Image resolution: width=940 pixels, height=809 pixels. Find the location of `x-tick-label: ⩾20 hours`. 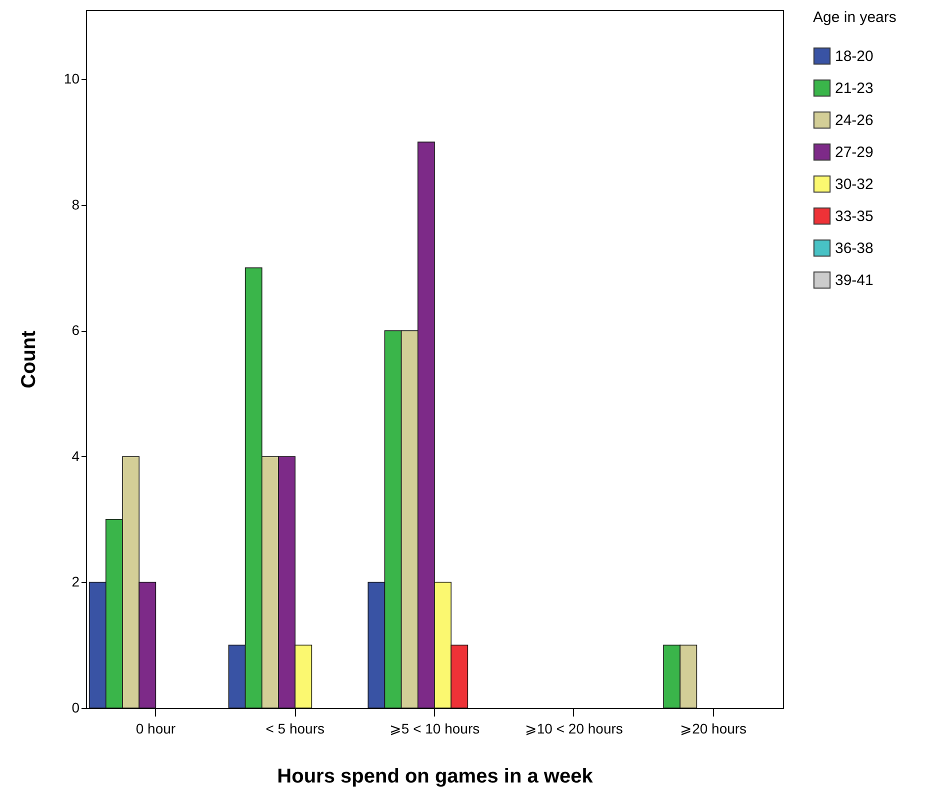

x-tick-label: ⩾20 hours is located at coordinates (713, 728).